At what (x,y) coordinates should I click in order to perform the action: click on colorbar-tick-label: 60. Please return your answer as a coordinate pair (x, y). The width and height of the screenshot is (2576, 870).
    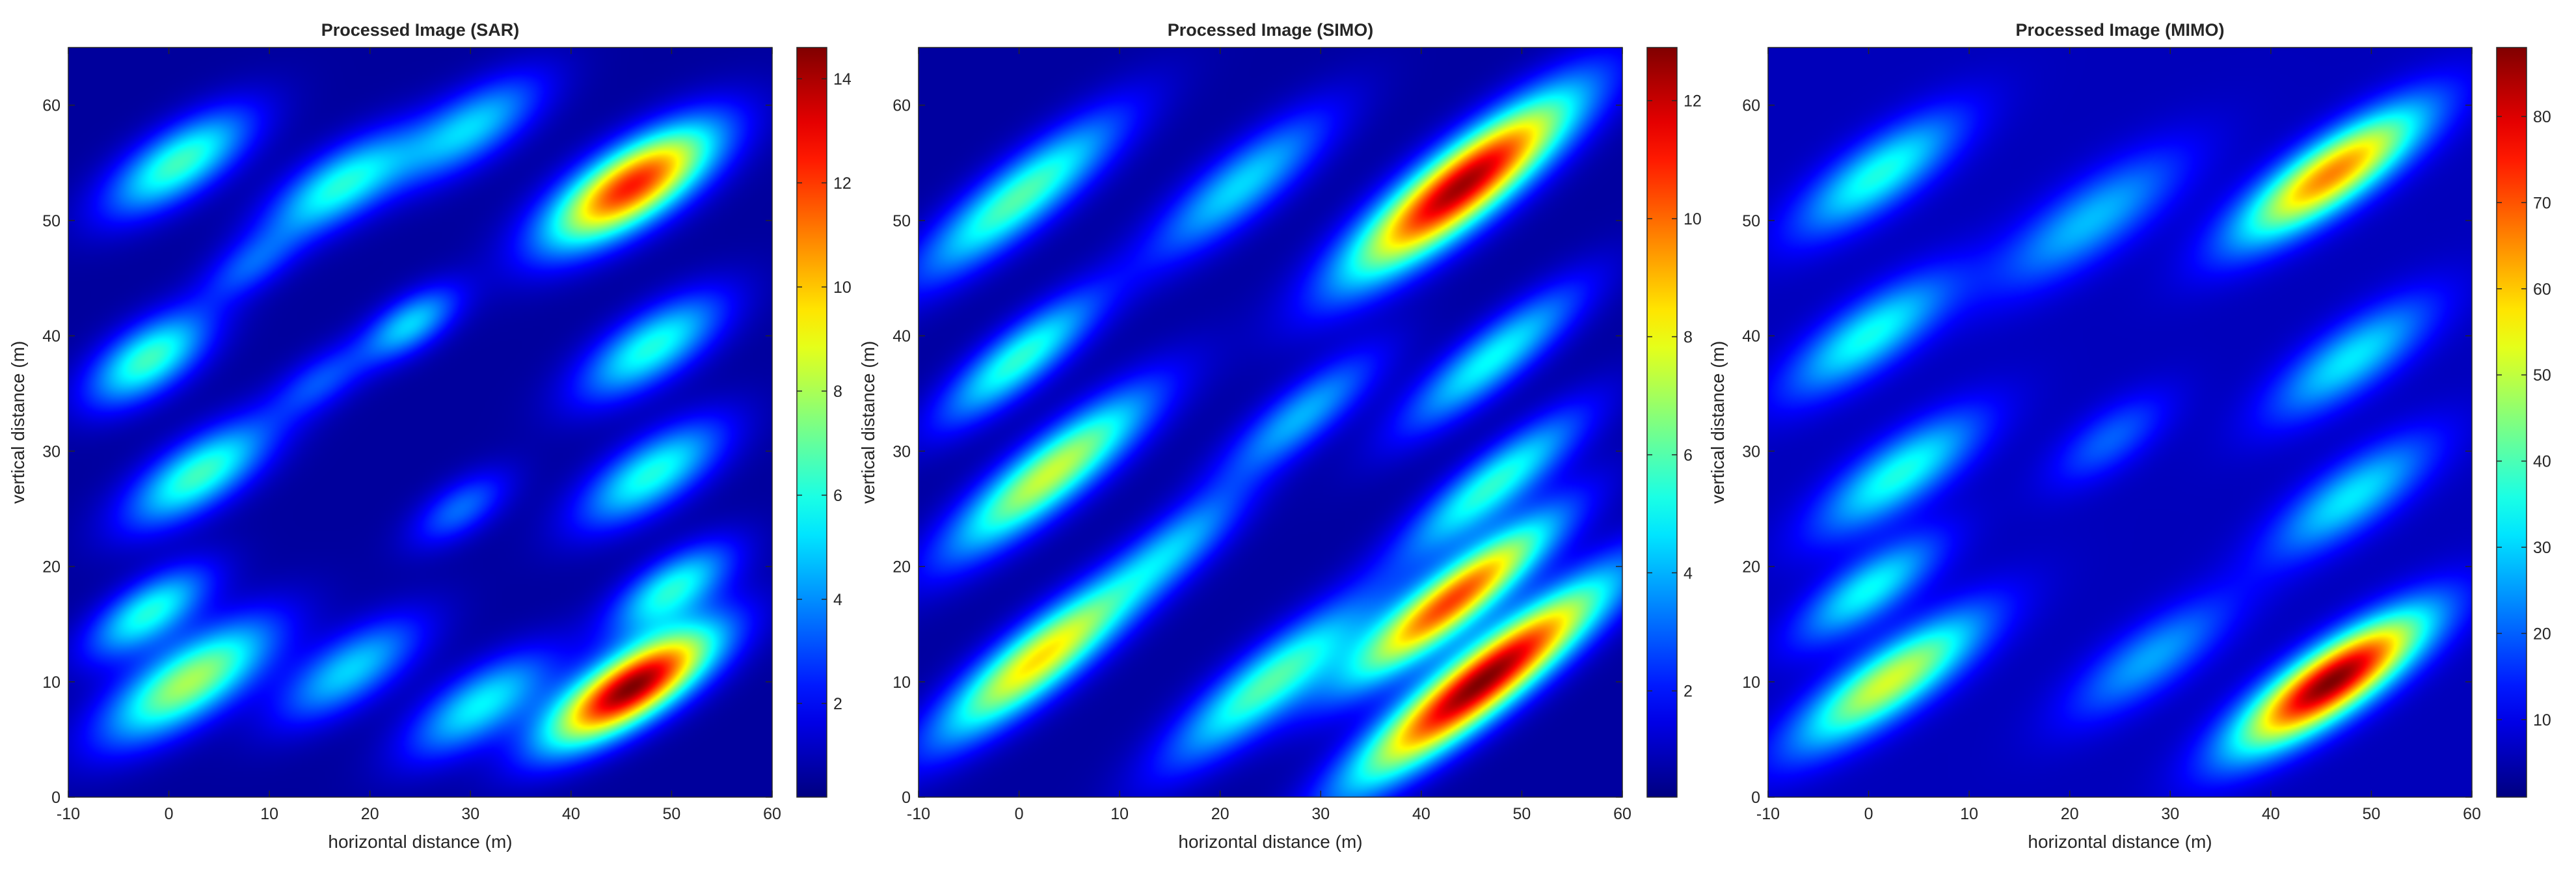
    Looking at the image, I should click on (2542, 289).